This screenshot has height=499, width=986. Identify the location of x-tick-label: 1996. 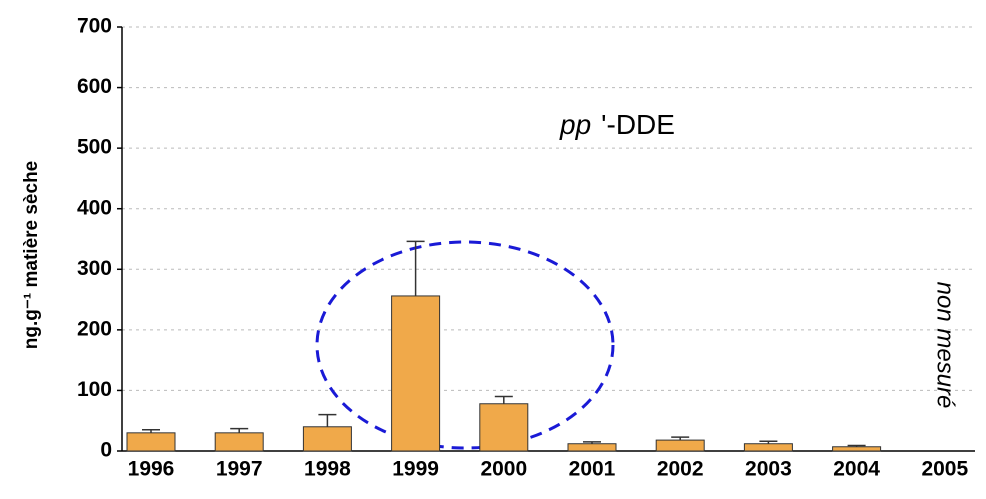
(151, 469).